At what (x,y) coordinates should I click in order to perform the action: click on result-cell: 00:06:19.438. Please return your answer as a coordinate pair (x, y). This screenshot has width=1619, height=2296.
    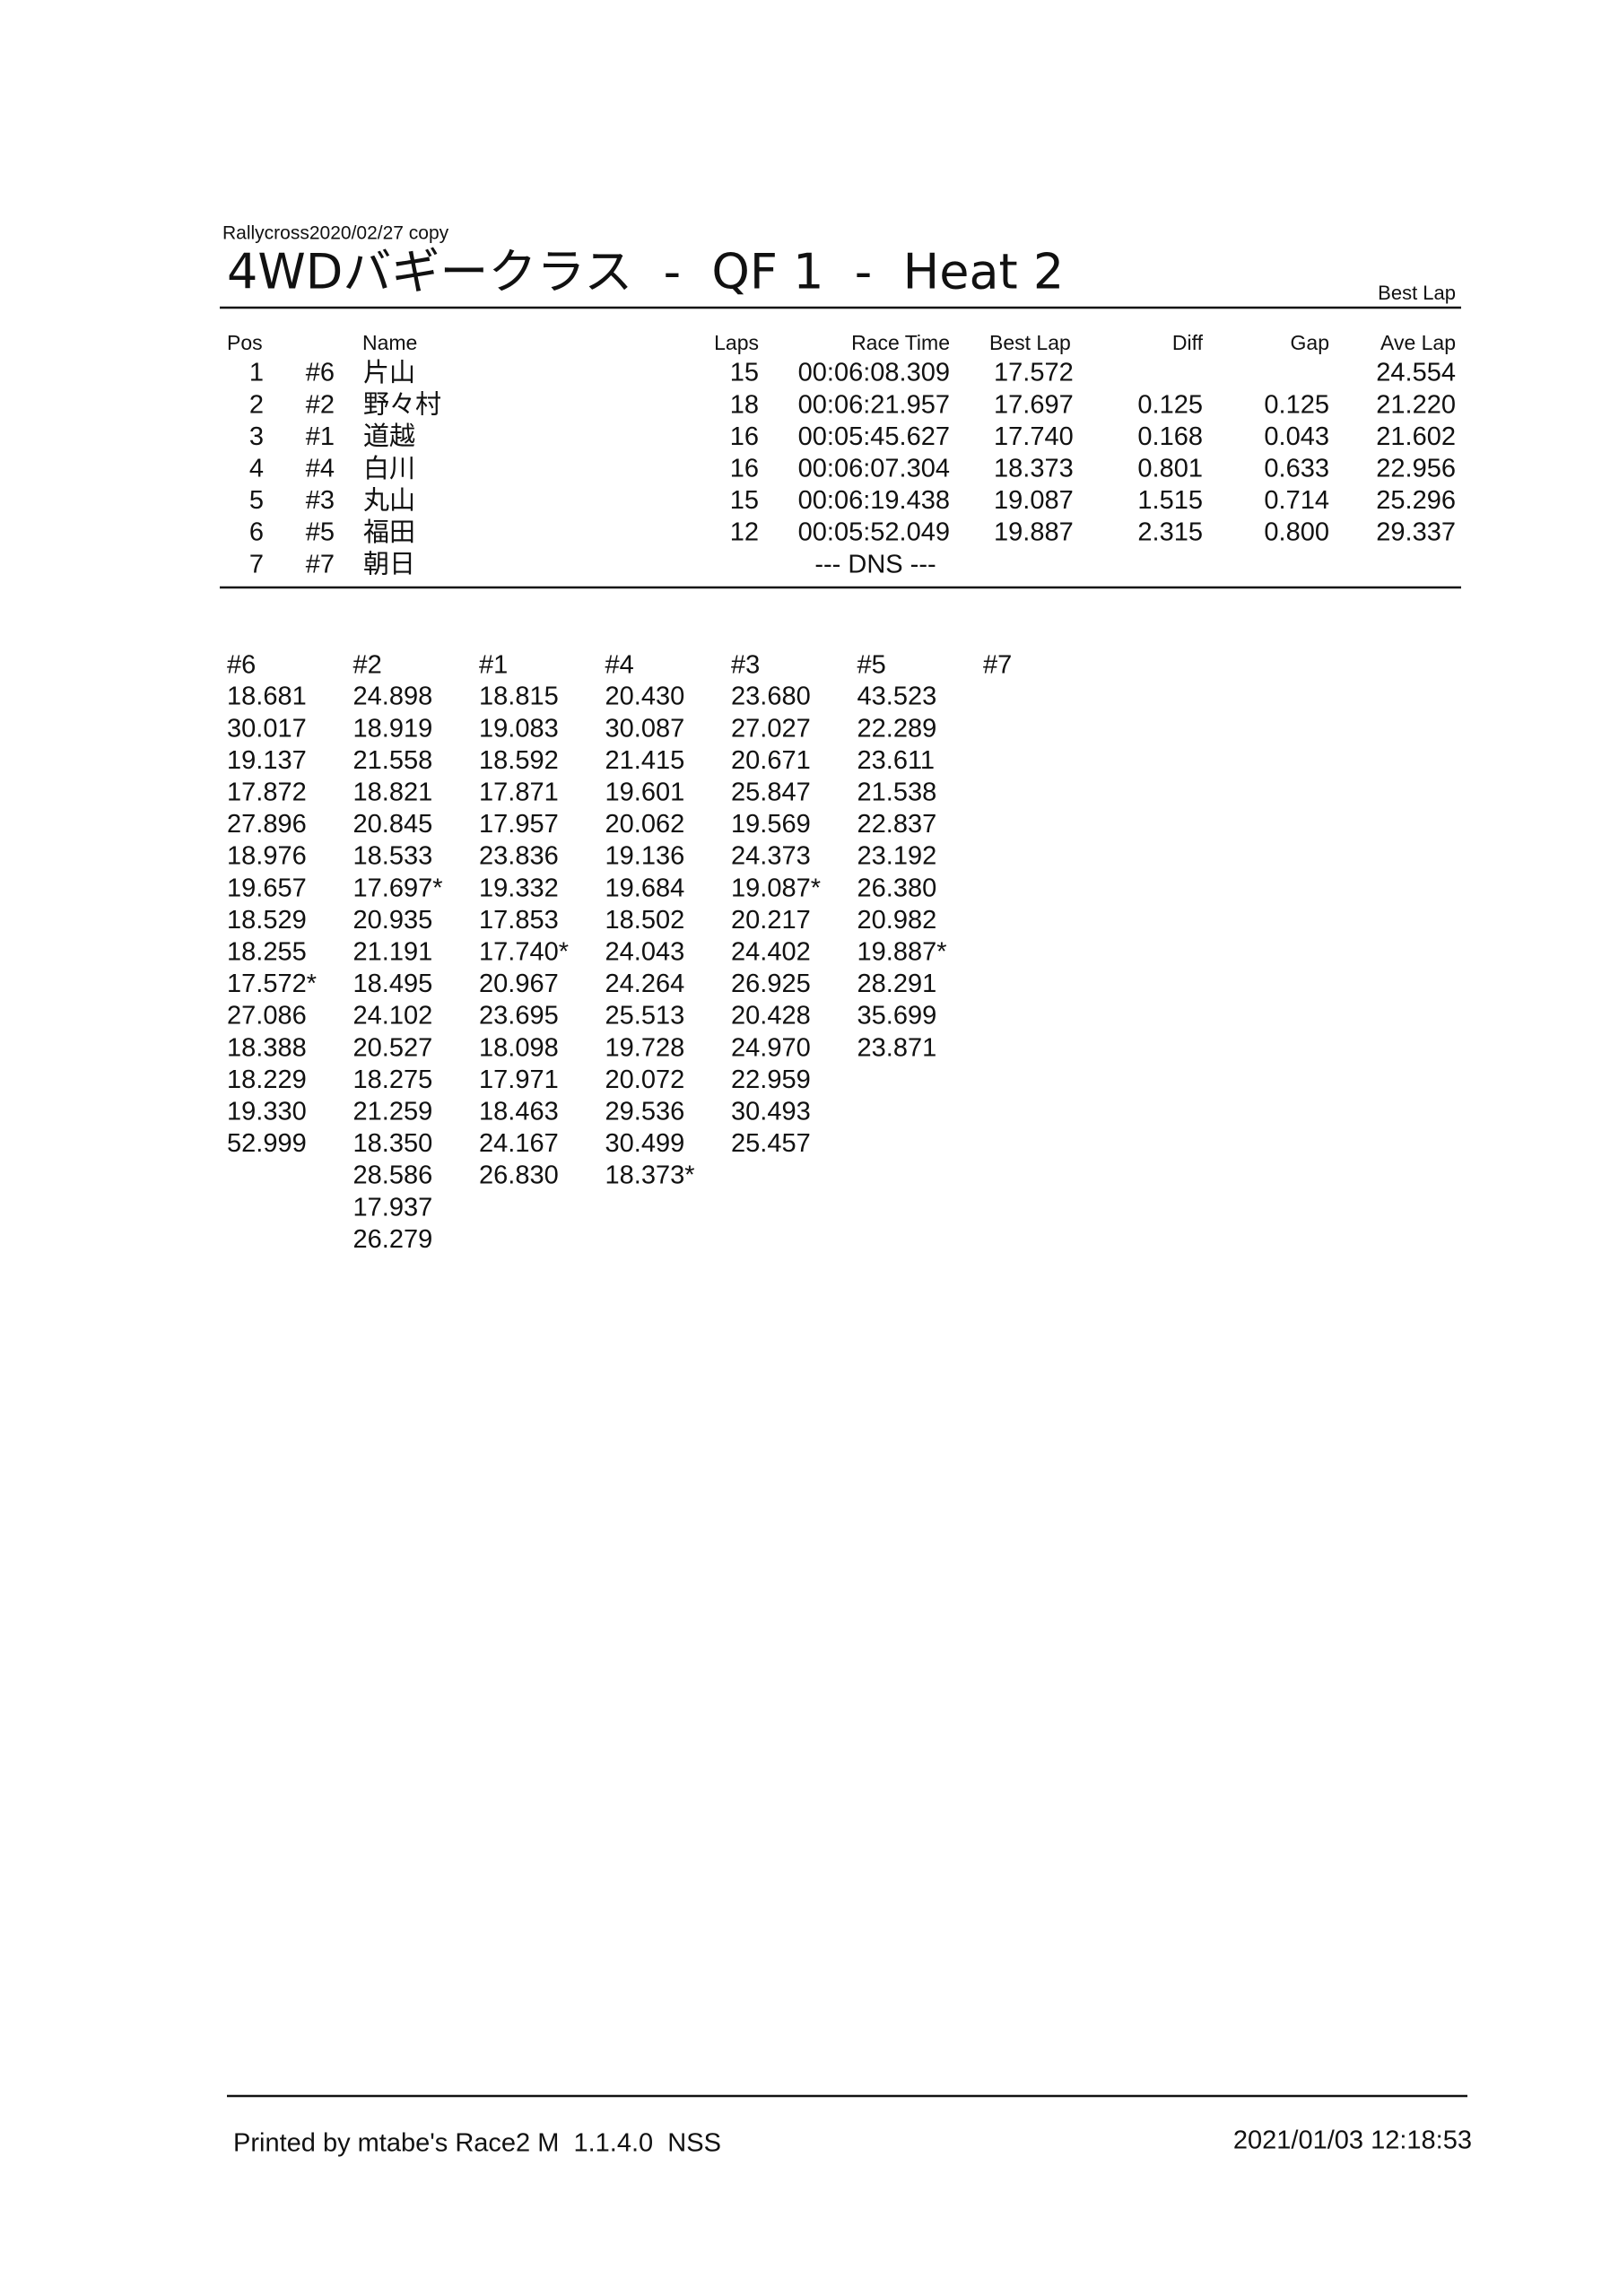
    Looking at the image, I should click on (874, 500).